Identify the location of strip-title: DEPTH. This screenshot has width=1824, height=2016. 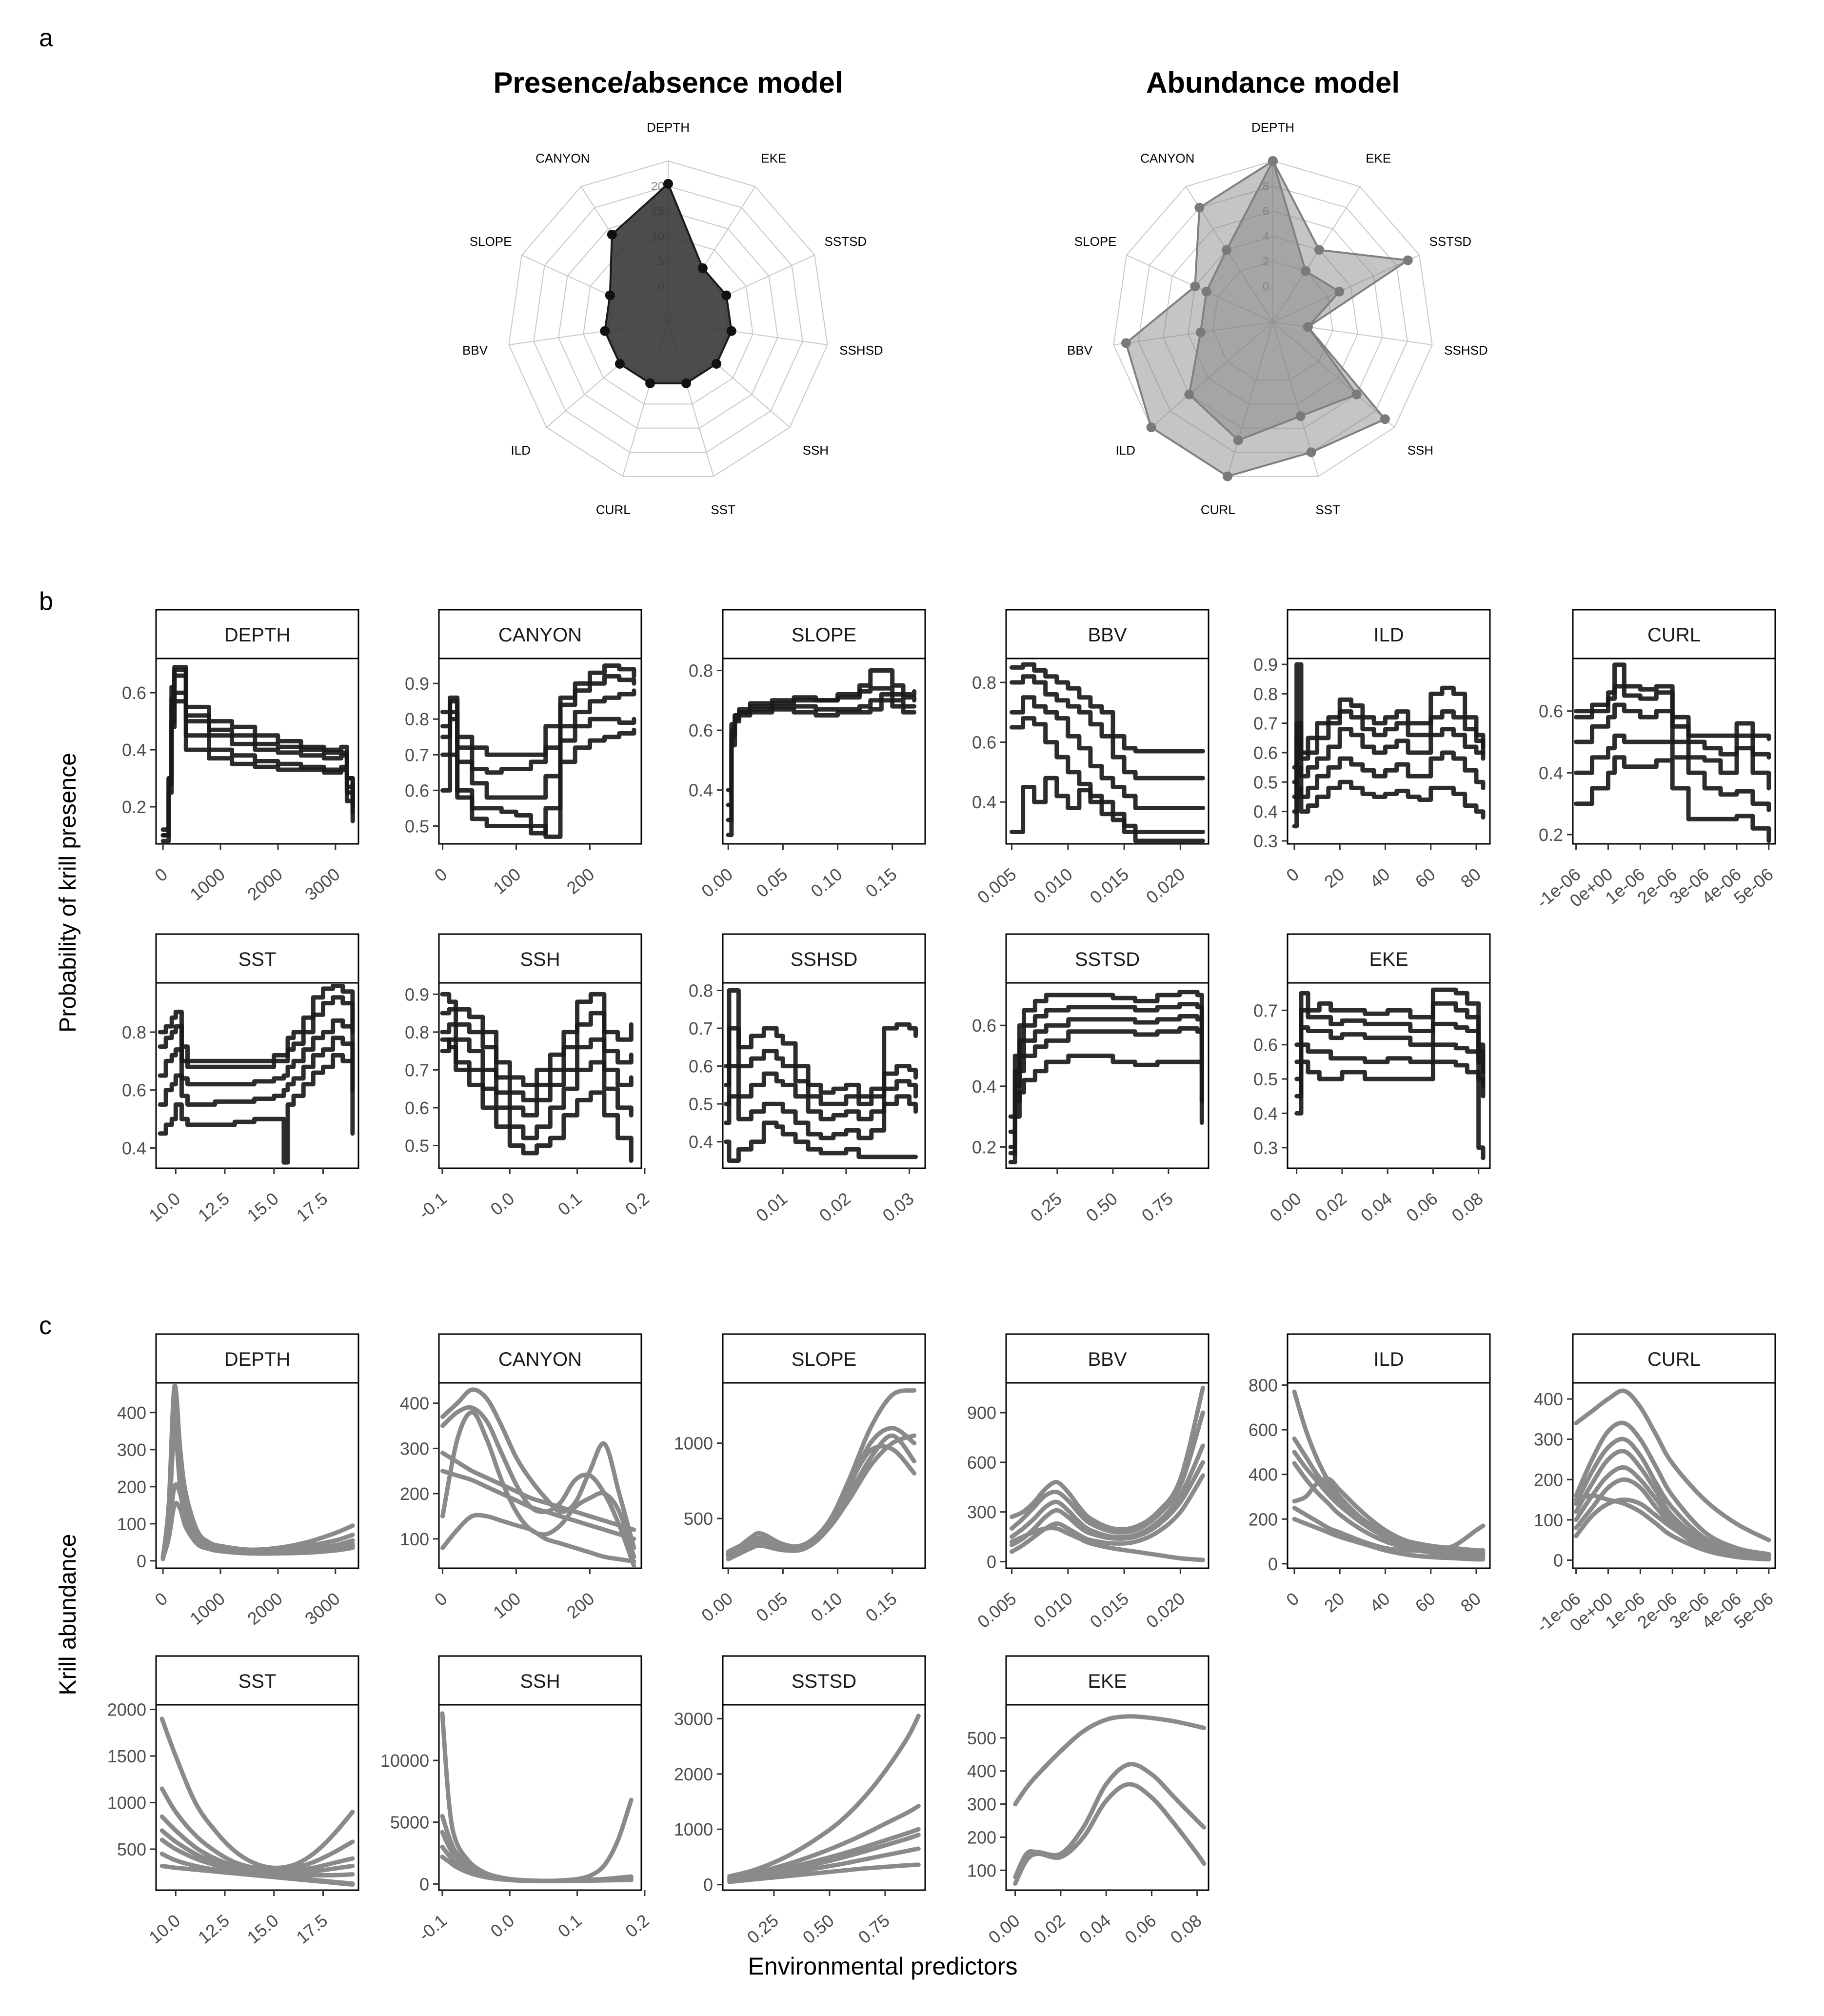
(257, 1359).